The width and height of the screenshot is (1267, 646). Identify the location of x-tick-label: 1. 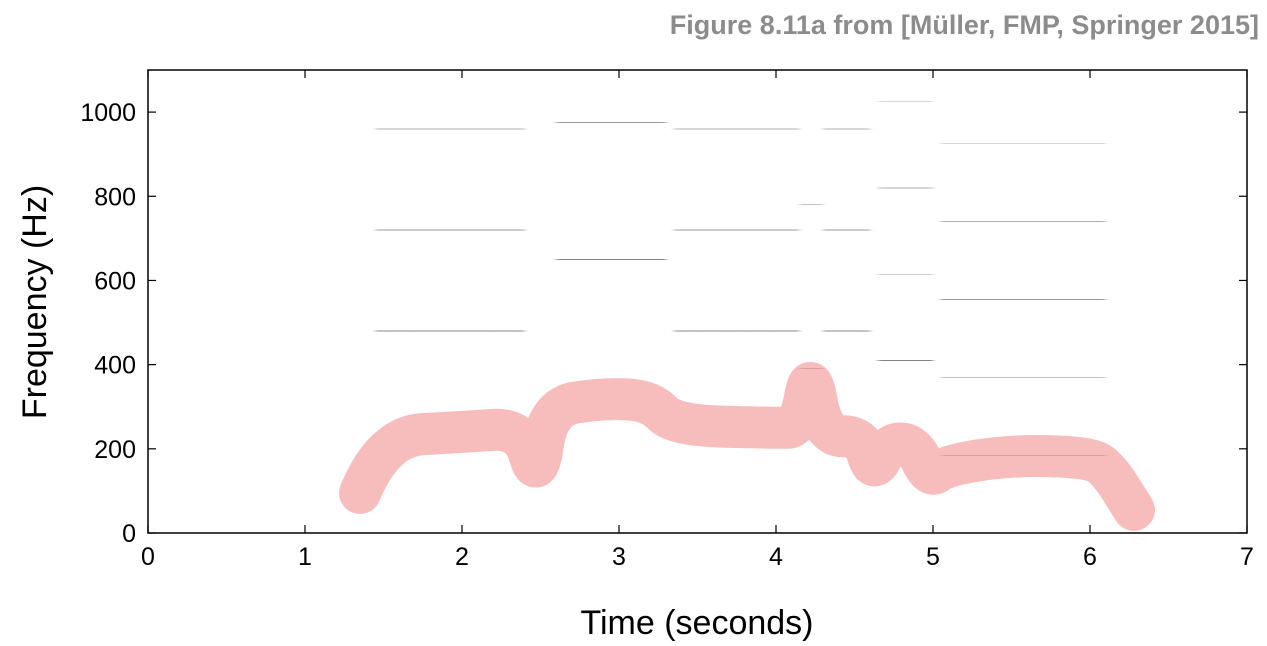
(305, 557).